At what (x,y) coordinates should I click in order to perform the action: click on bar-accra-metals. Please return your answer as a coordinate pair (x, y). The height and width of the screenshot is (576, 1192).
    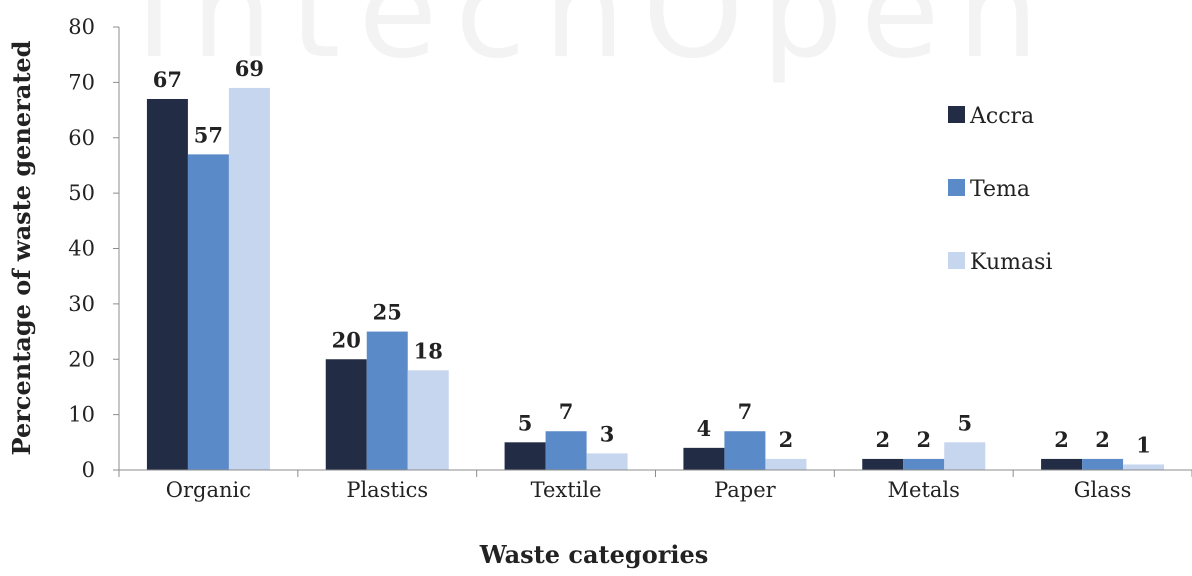
    Looking at the image, I should click on (883, 464).